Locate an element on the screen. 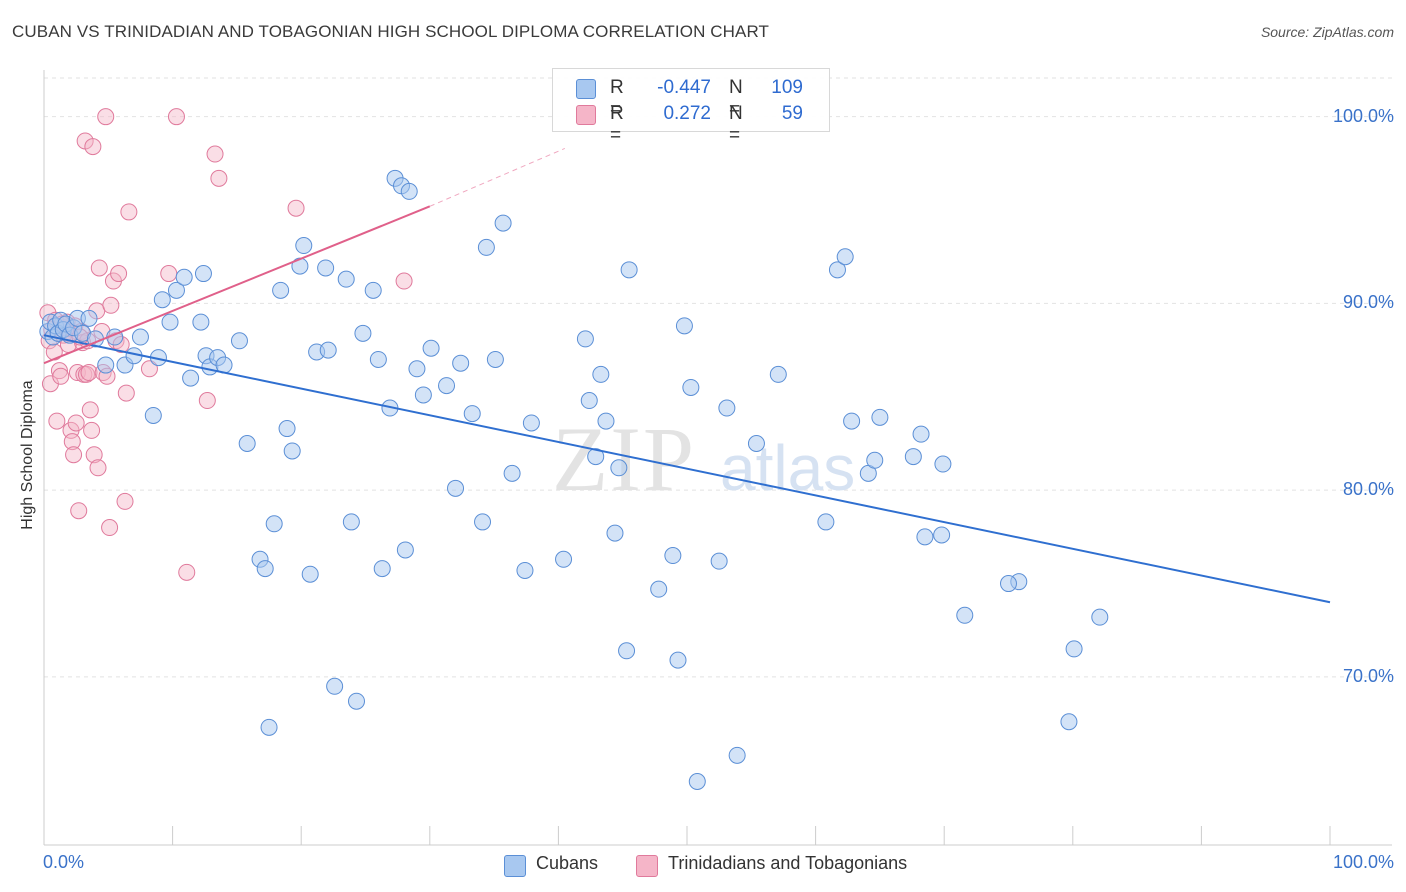 Image resolution: width=1406 pixels, height=892 pixels. trinidadians-swatch is located at coordinates (586, 115).